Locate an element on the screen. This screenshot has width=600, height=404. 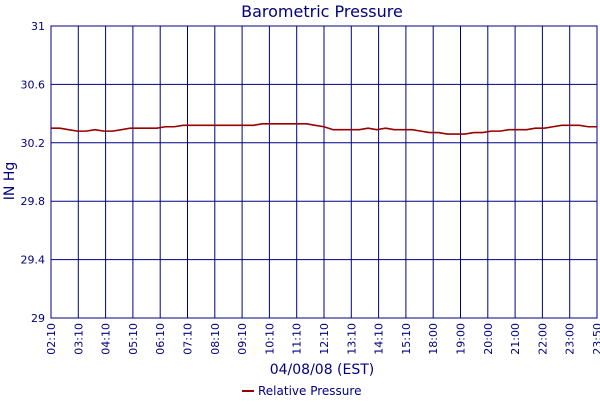
x-tick-label: 21:00 is located at coordinates (515, 339).